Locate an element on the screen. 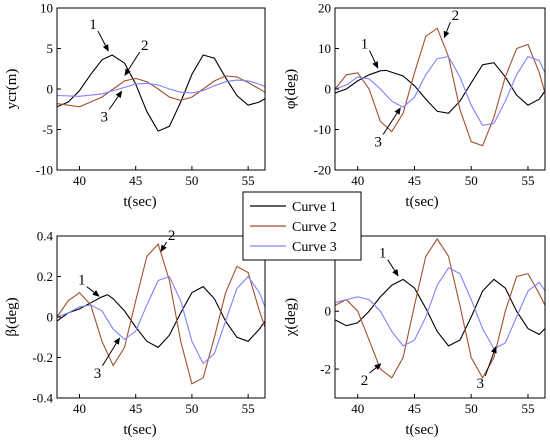 The height and width of the screenshot is (440, 550). legend-entry-label: Curve 1 is located at coordinates (314, 207).